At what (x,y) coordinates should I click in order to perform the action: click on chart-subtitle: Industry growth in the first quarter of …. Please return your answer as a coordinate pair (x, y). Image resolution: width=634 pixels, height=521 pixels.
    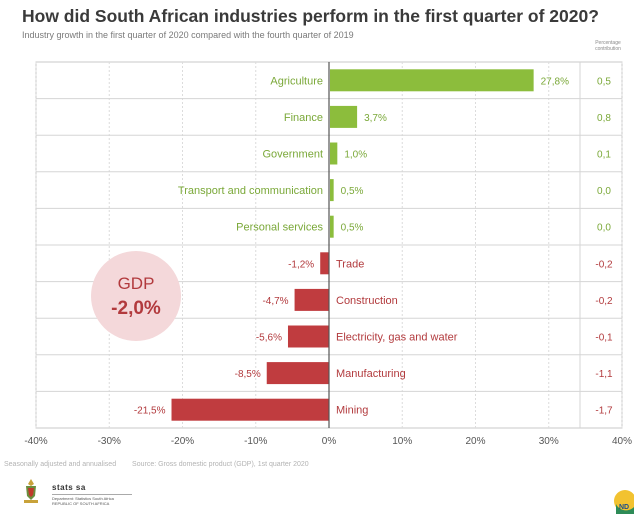
    Looking at the image, I should click on (188, 35).